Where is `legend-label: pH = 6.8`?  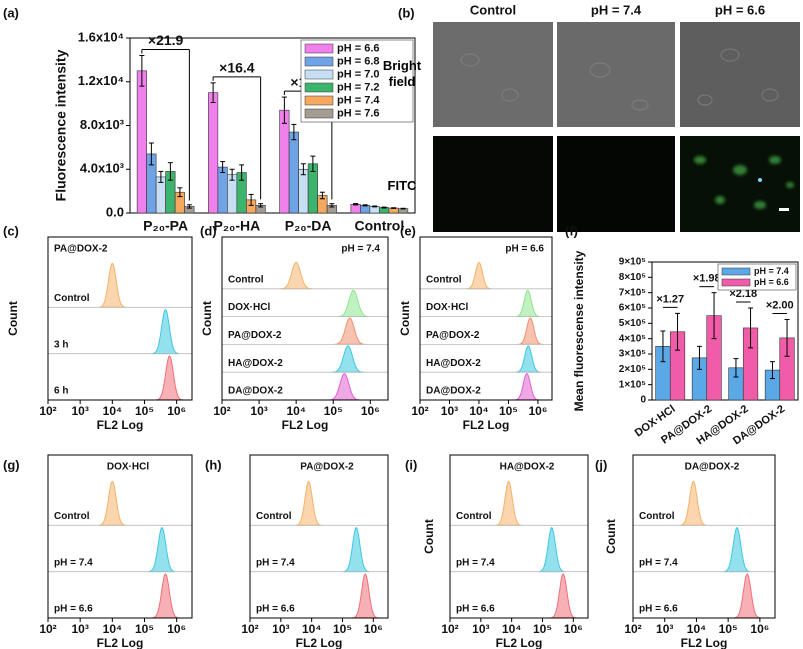
legend-label: pH = 6.8 is located at coordinates (358, 61).